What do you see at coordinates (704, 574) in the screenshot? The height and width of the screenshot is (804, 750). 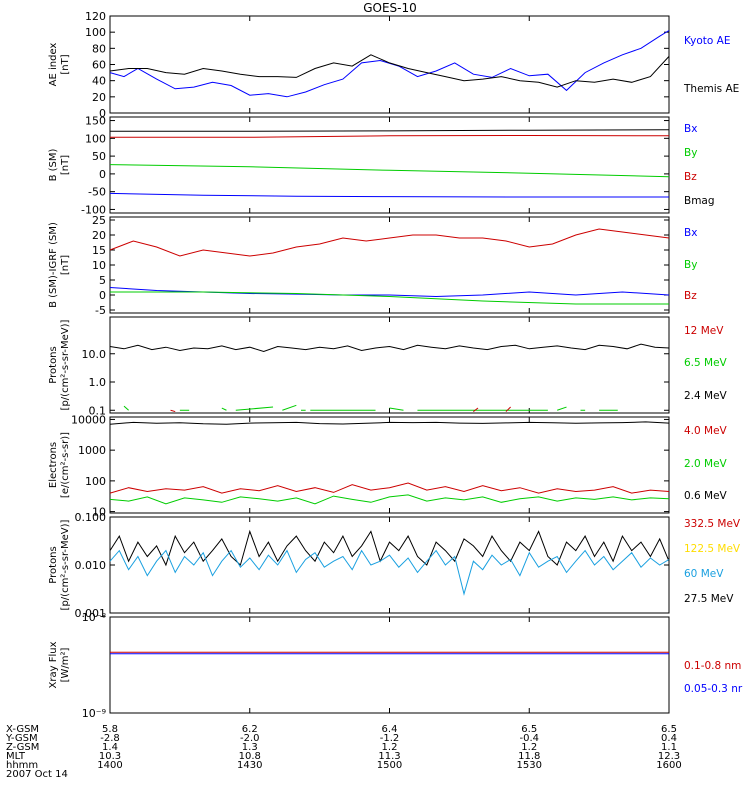 I see `legend-60-mev: 60 MeV` at bounding box center [704, 574].